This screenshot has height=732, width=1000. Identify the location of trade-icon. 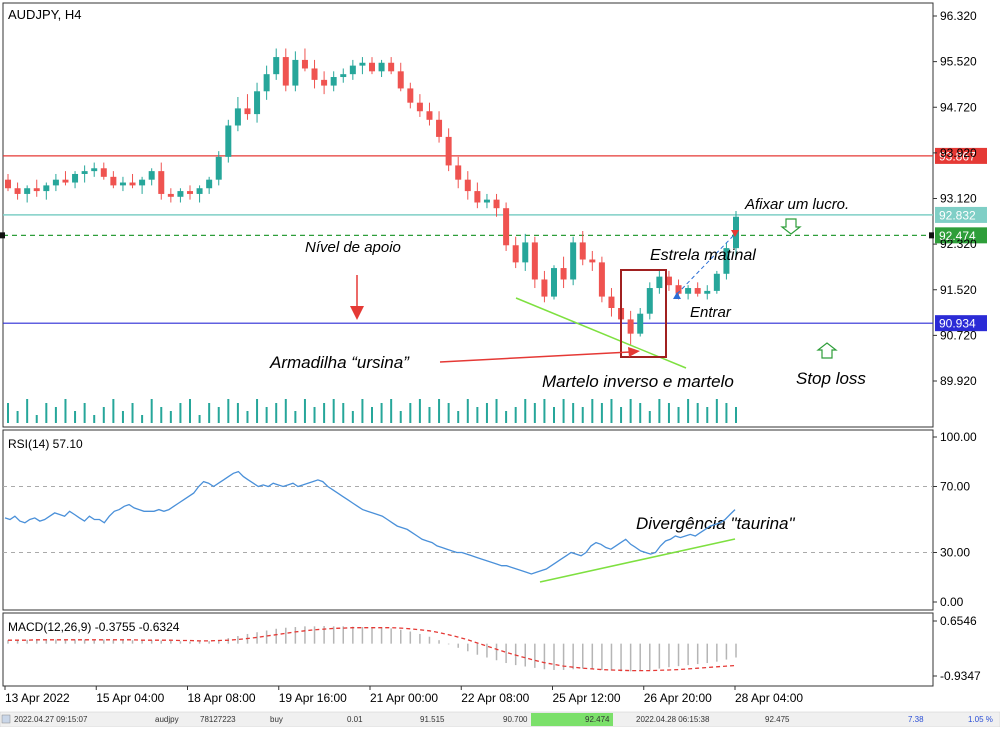
(6, 719).